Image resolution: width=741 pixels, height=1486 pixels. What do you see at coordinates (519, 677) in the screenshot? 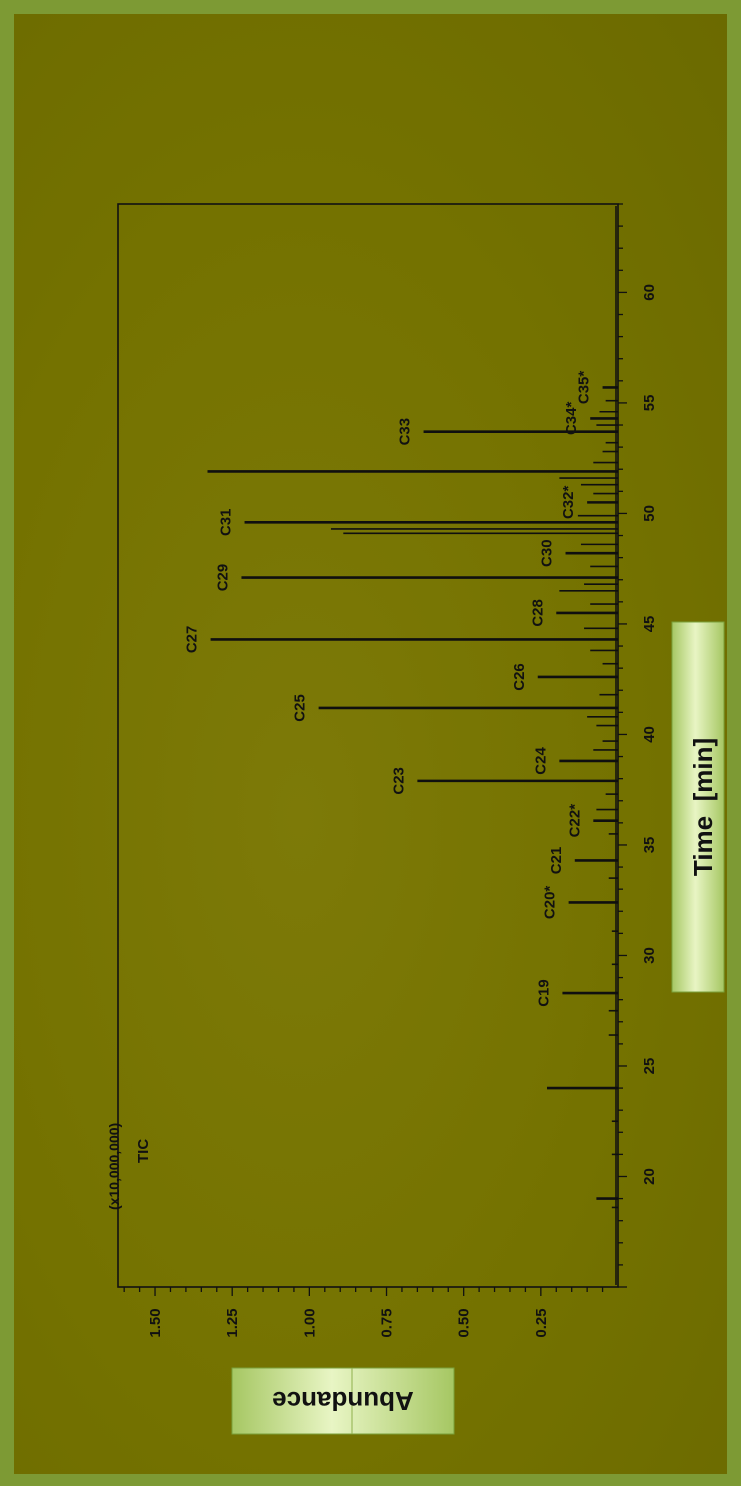
I see `peak-label: C26` at bounding box center [519, 677].